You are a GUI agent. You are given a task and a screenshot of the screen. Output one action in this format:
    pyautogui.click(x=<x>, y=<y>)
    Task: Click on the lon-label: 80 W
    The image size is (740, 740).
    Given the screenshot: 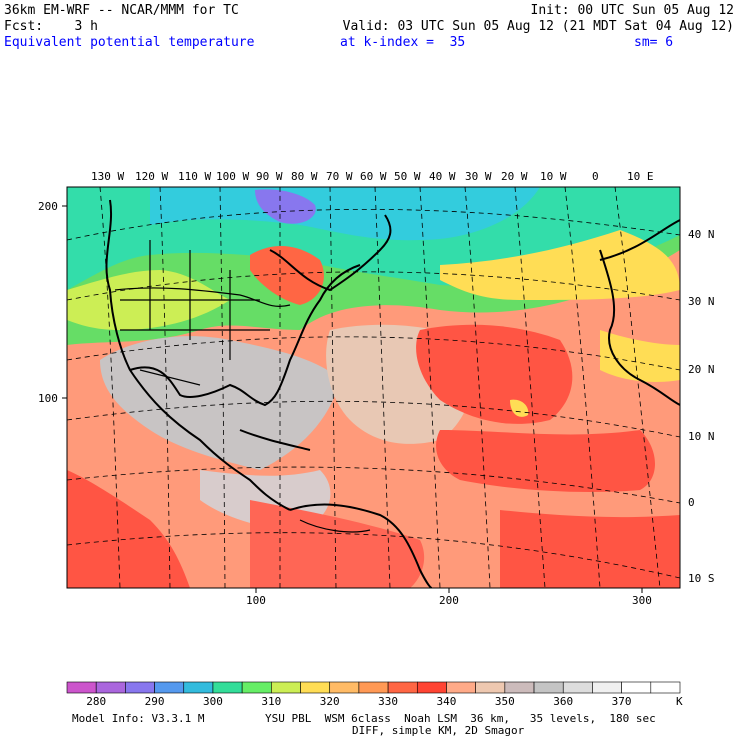 What is the action you would take?
    pyautogui.click(x=304, y=176)
    